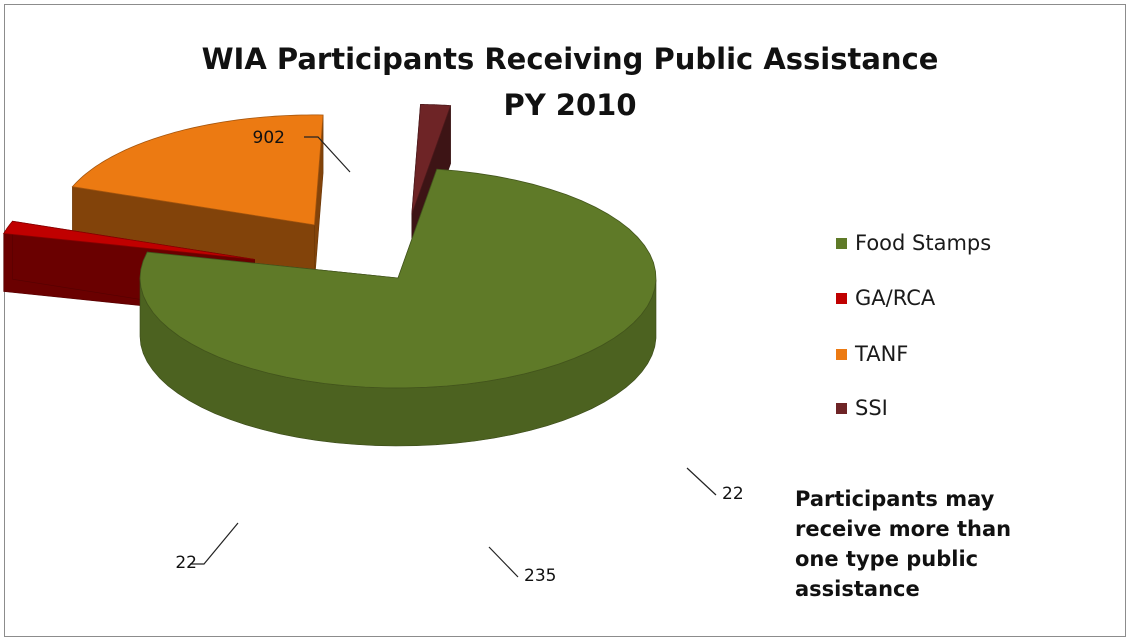 This screenshot has height=641, width=1132. I want to click on legend-item-ssi: SSI, so click(862, 408).